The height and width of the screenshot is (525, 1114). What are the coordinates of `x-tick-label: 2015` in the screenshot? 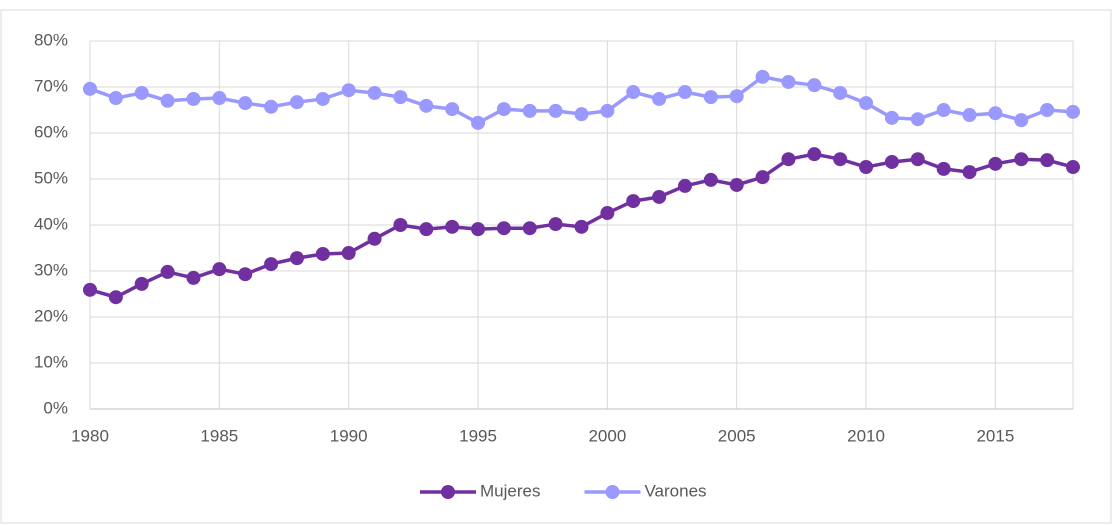 It's located at (995, 435).